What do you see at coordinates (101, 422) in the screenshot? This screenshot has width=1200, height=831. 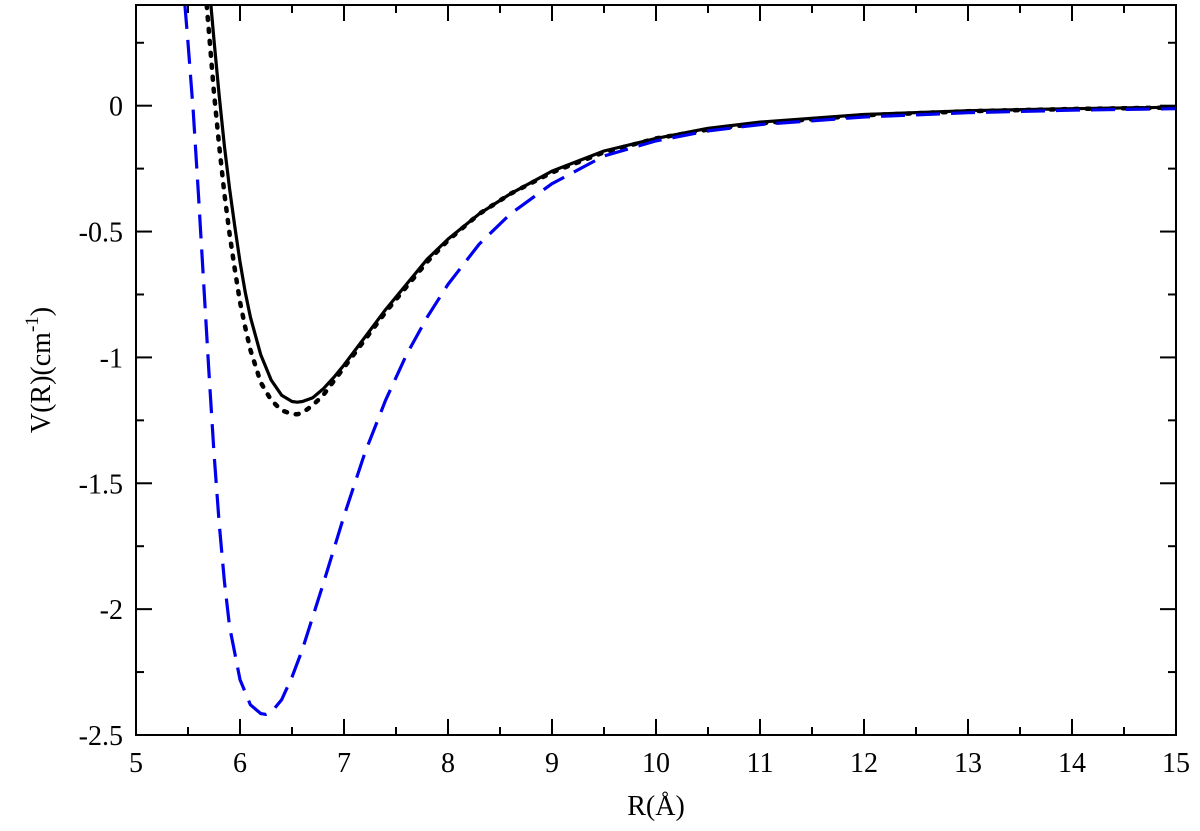 I see `y-tick-labels: -2.5 -2 -1.5 -1 -0.5 0` at bounding box center [101, 422].